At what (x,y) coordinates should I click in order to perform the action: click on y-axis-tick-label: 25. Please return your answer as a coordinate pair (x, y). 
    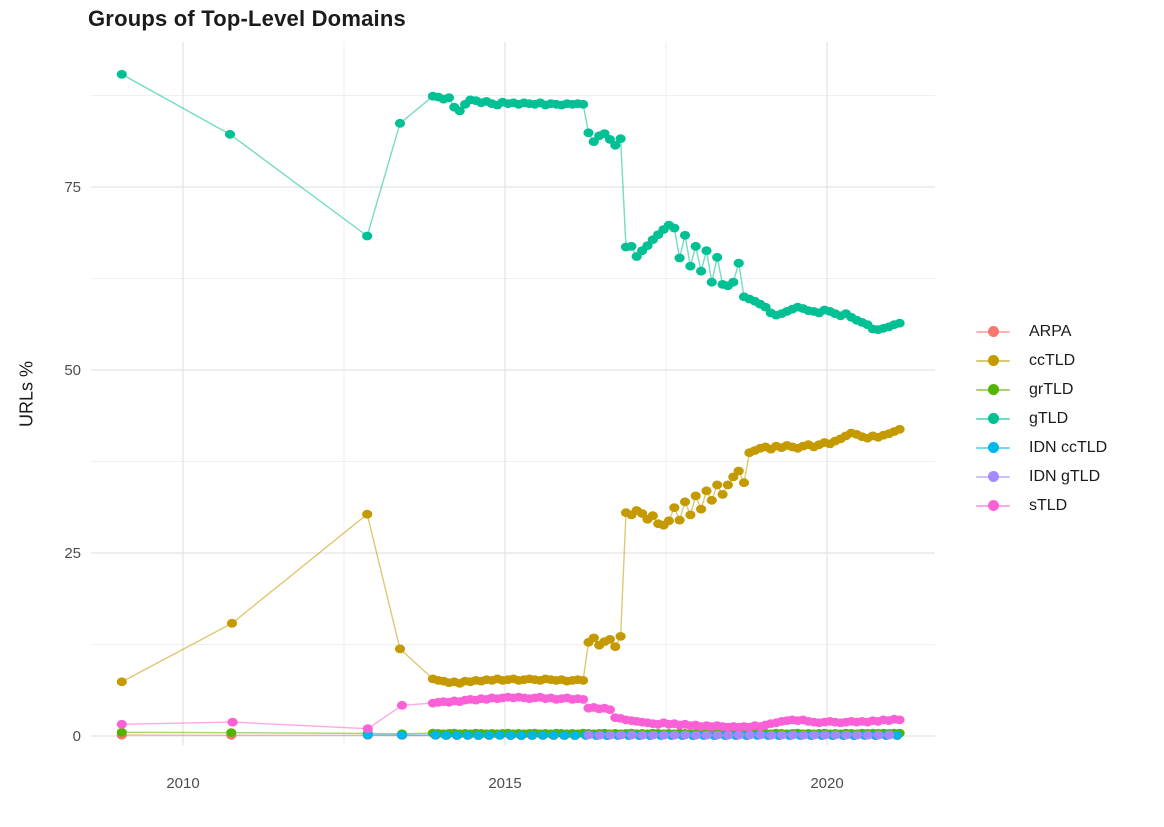
    Looking at the image, I should click on (72, 553).